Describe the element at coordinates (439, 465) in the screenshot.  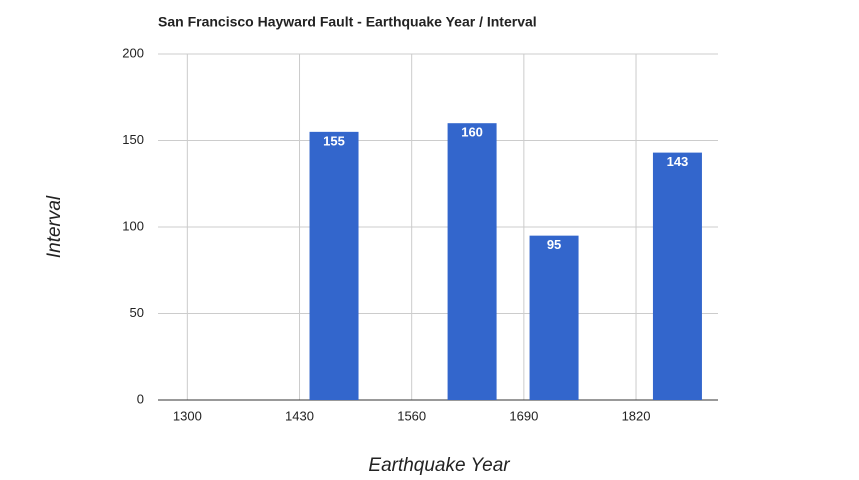
I see `x-axis-title: Earthquake Year` at that location.